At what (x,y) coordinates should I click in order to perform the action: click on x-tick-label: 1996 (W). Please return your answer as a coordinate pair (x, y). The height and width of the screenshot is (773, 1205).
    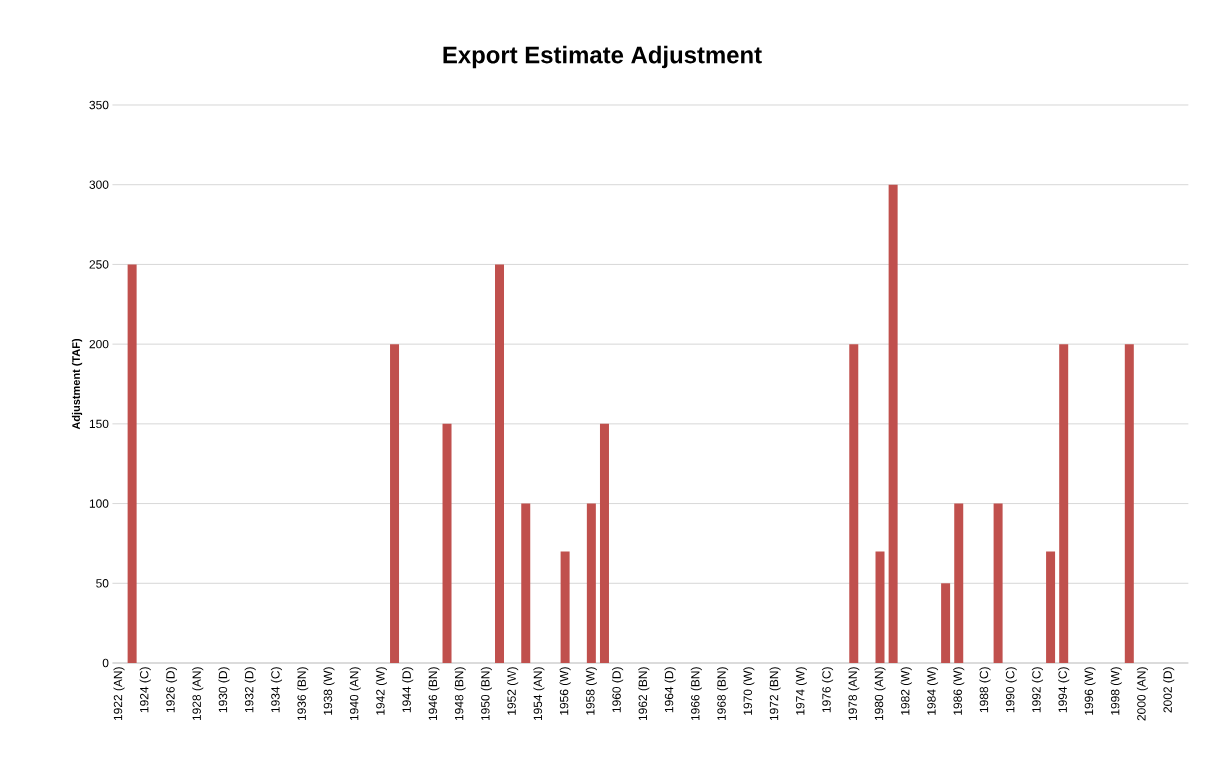
    Looking at the image, I should click on (1090, 691).